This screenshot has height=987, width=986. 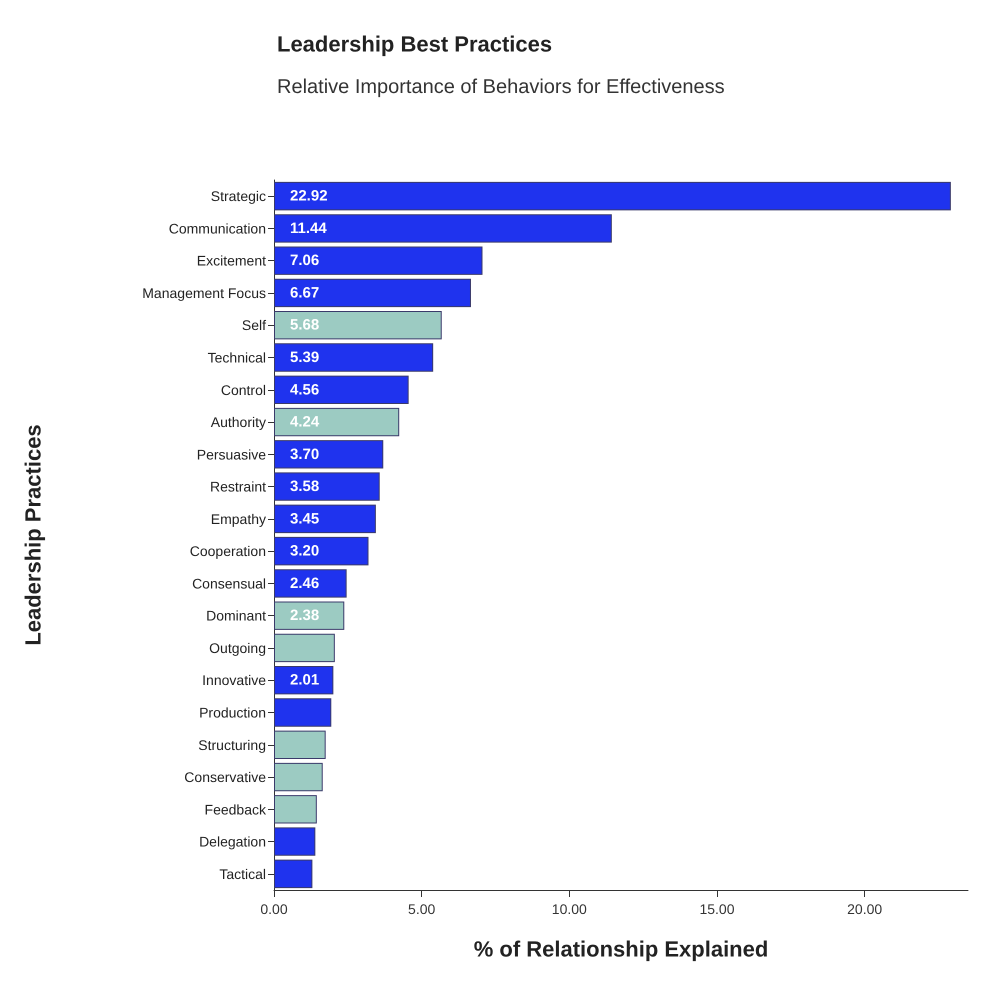 What do you see at coordinates (33, 535) in the screenshot?
I see `y-axis-title: Leadership Practices` at bounding box center [33, 535].